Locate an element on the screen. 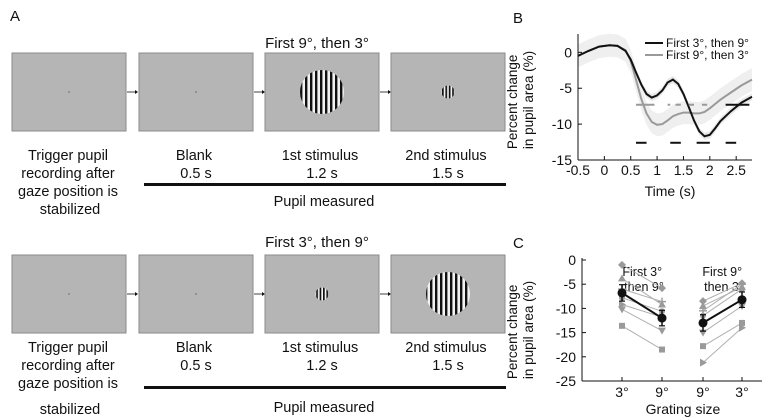  x-tick-label: 2.5 is located at coordinates (736, 170).